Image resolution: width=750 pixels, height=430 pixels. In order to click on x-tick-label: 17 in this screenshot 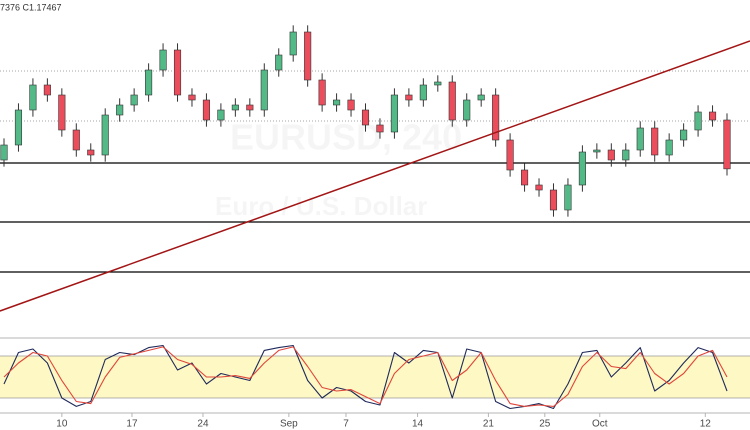, I will do `click(132, 424)`.